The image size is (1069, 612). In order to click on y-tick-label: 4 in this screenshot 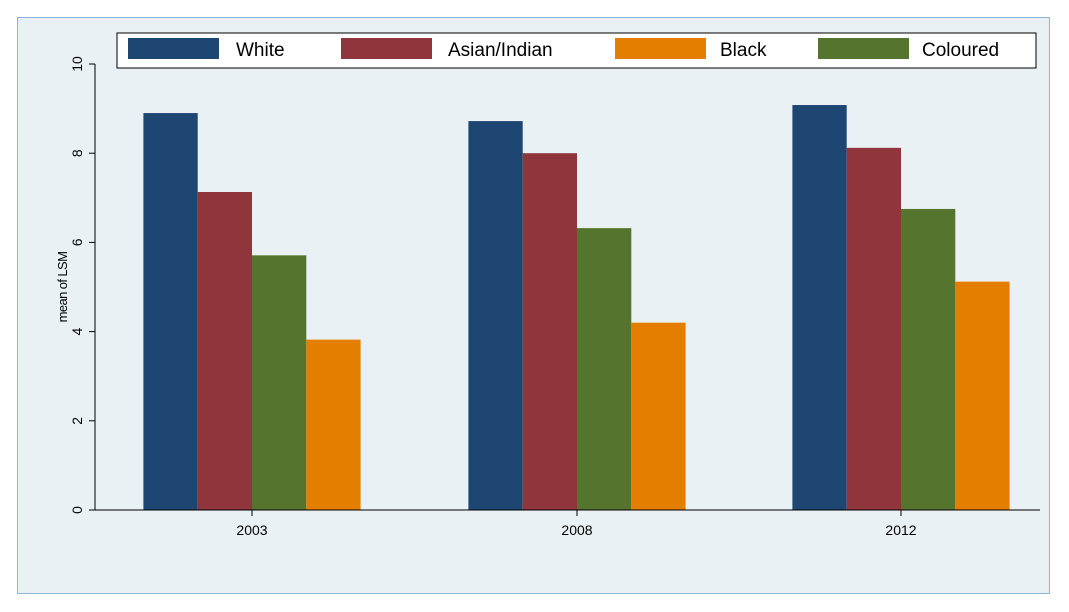, I will do `click(77, 331)`.